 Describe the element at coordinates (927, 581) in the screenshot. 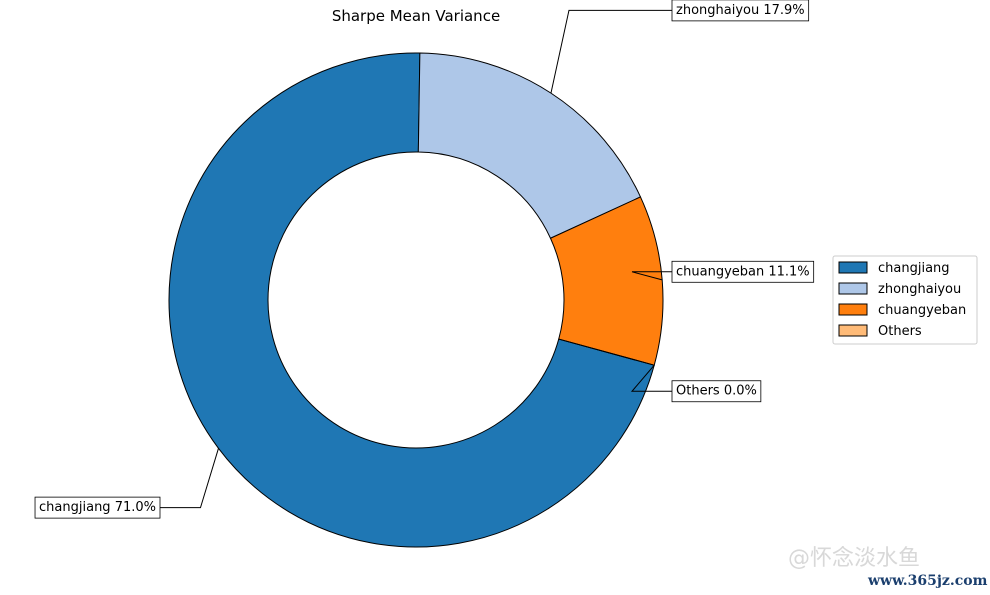

I see `watermark-url: www.365jz.com` at that location.